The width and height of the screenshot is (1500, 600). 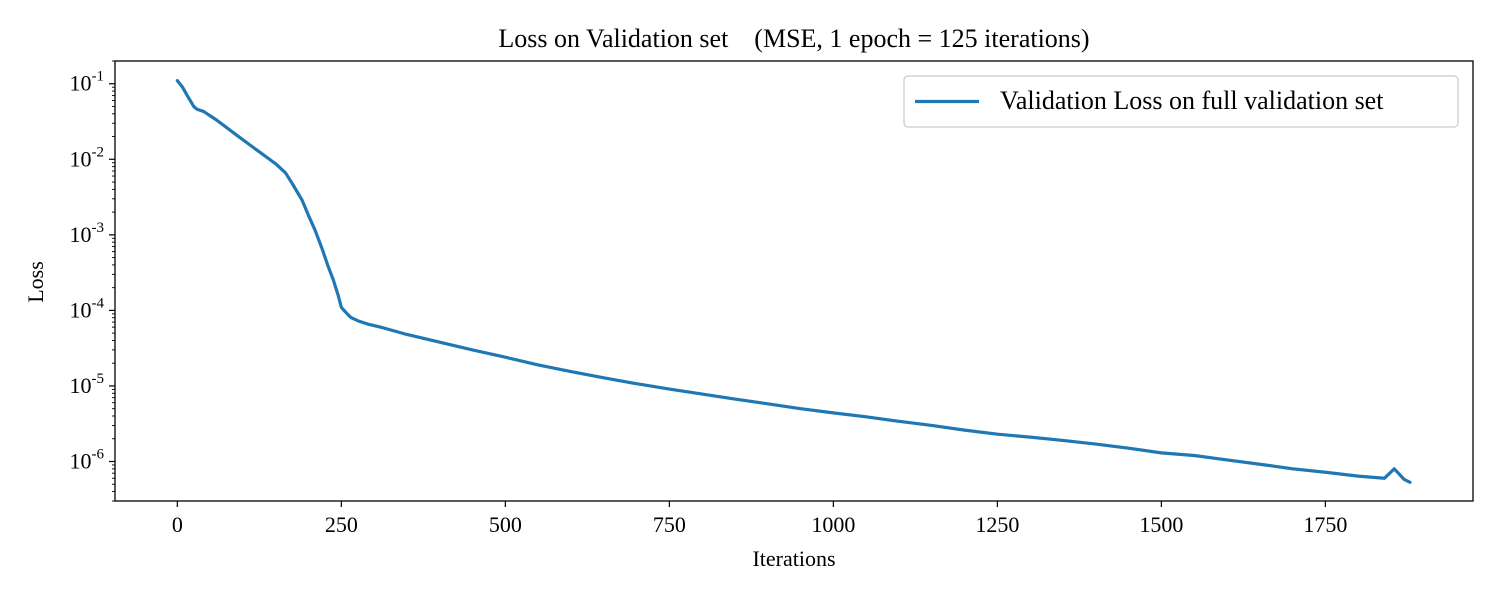 I want to click on x-tick-label: 1500, so click(x=1161, y=524).